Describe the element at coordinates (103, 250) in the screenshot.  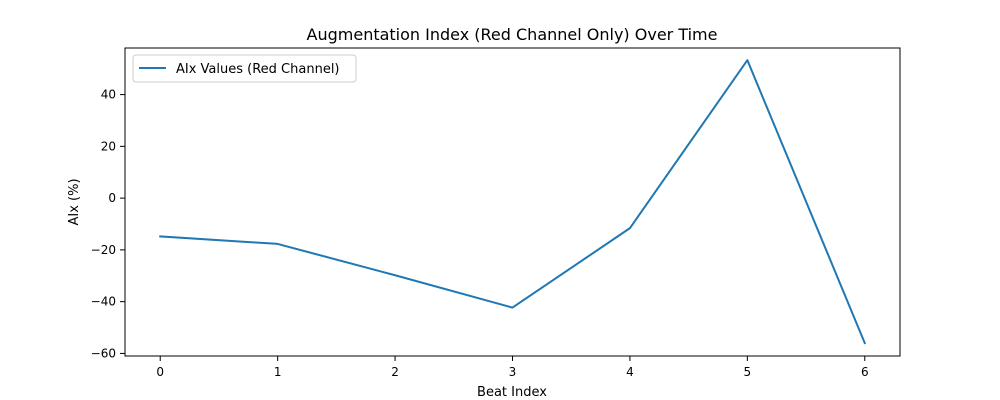
I see `y-tick-label: −20` at that location.